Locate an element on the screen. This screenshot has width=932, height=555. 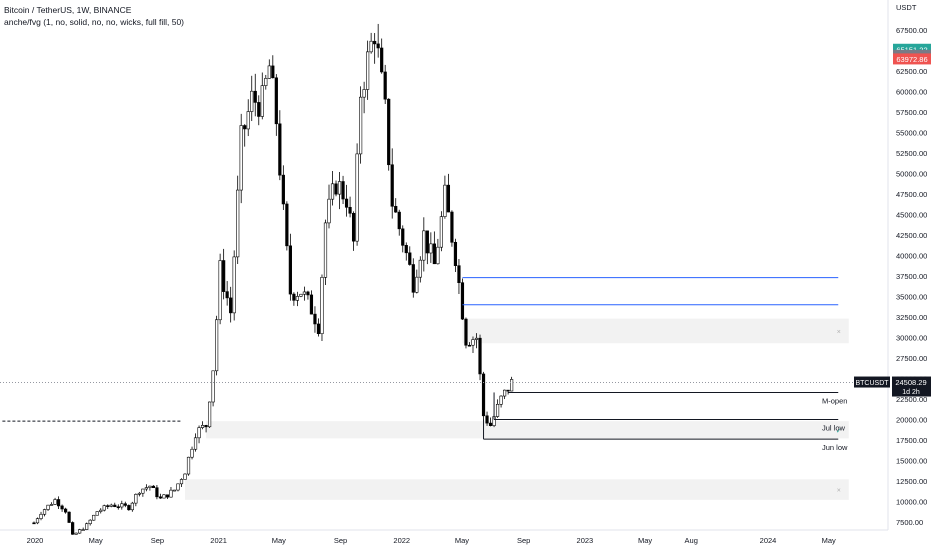
symbol-line: Bitcoin / TetherUS, 1W, BINANCE is located at coordinates (68, 10).